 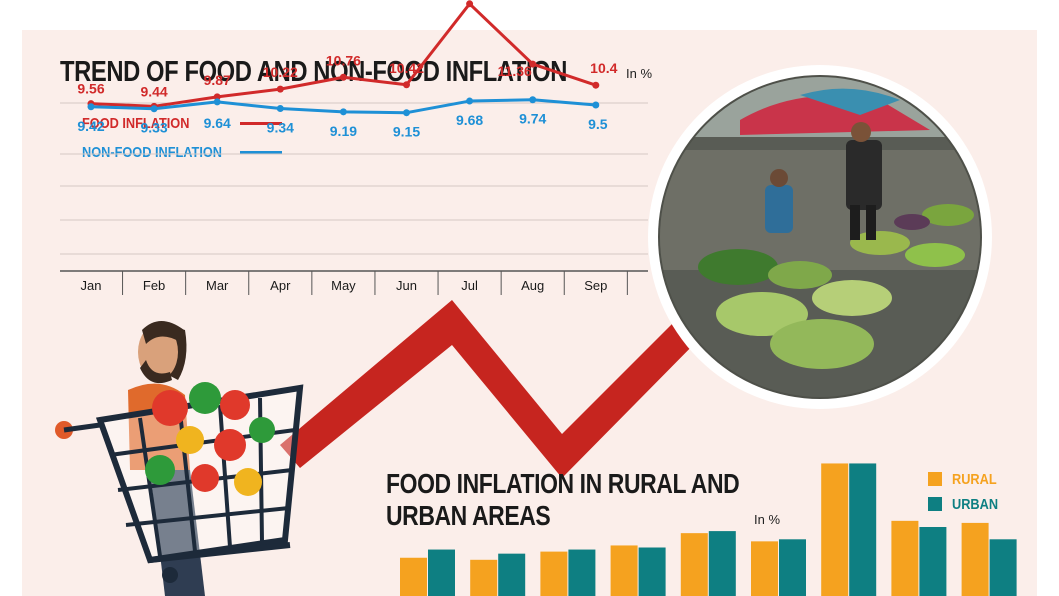 What do you see at coordinates (261, 123) in the screenshot?
I see `legend-food-line` at bounding box center [261, 123].